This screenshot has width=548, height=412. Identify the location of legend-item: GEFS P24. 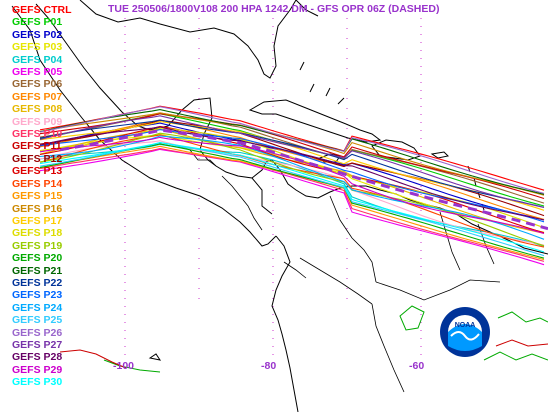
(37, 307).